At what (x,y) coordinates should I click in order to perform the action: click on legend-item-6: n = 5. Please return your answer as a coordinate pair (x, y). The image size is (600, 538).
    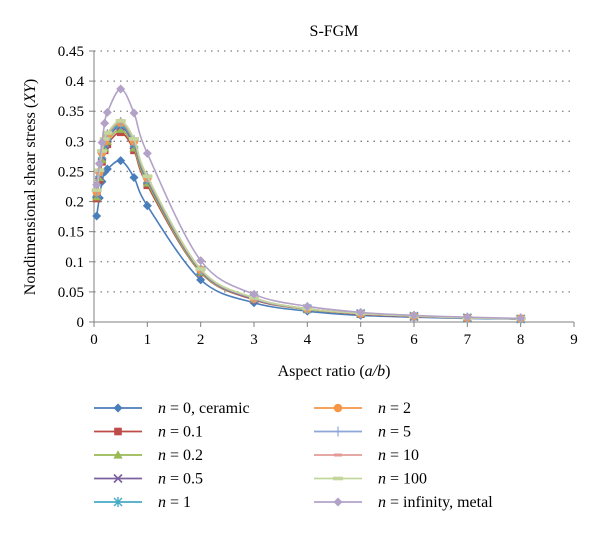
    Looking at the image, I should click on (362, 432).